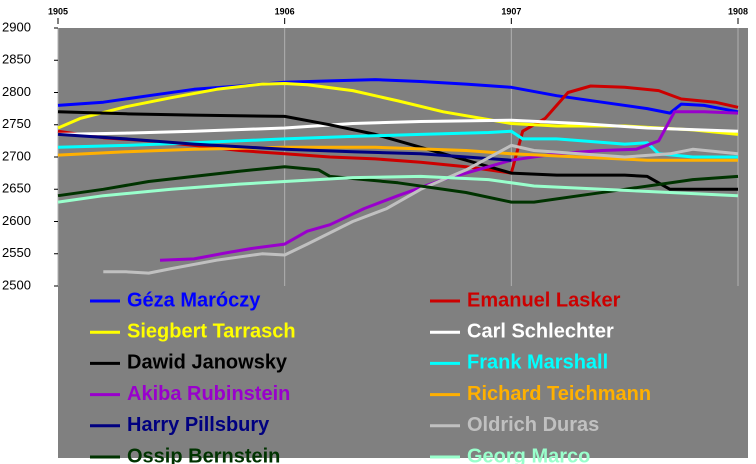 The image size is (756, 464). I want to click on legend-label: Dawid Janowsky, so click(207, 363).